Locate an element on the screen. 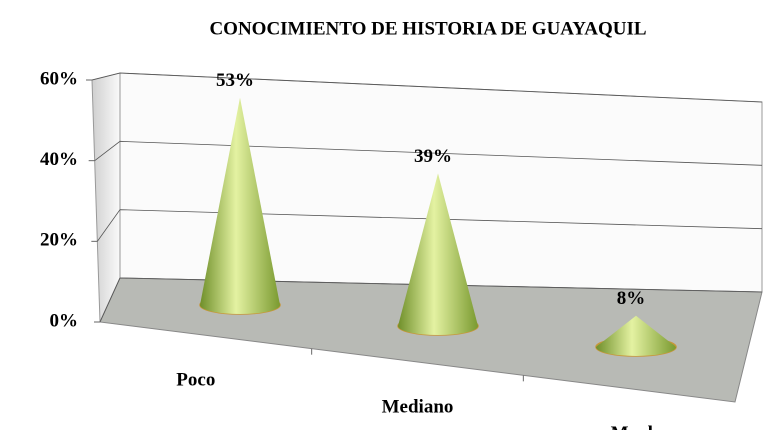 This screenshot has height=430, width=769. value-label: 8% is located at coordinates (631, 298).